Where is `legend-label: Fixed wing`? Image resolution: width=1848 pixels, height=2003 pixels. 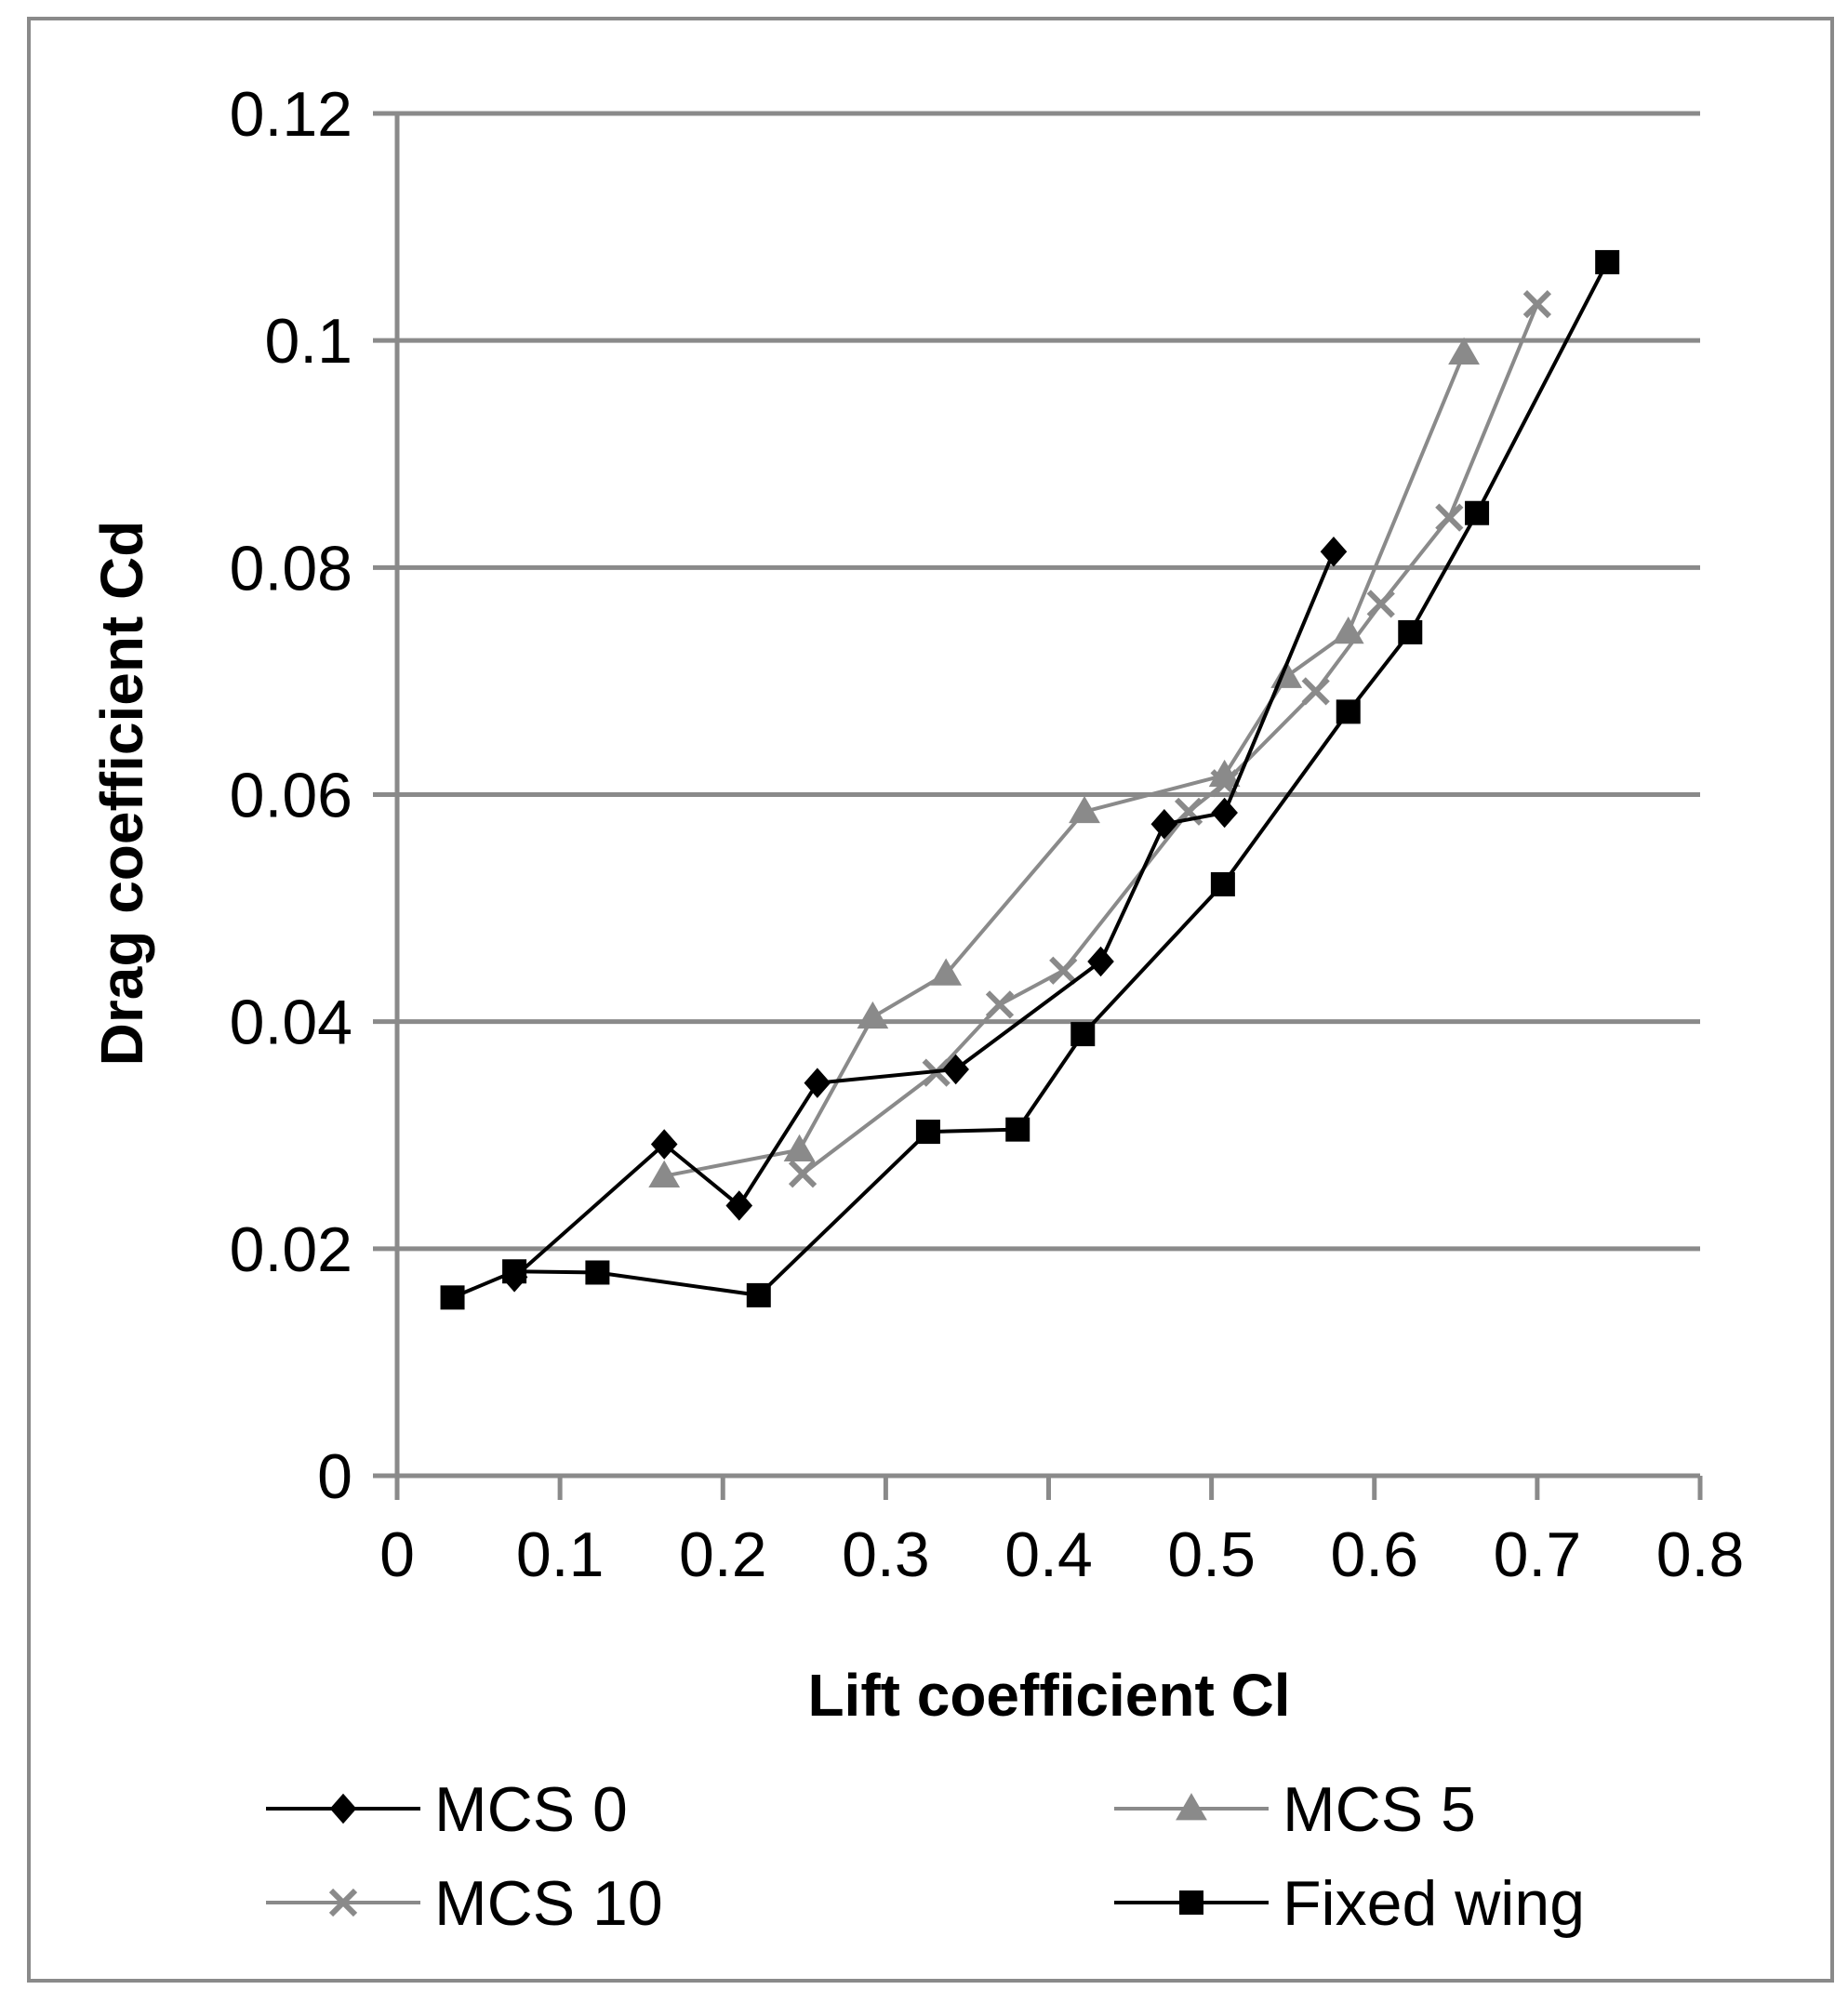
legend-label: Fixed wing is located at coordinates (1434, 1903).